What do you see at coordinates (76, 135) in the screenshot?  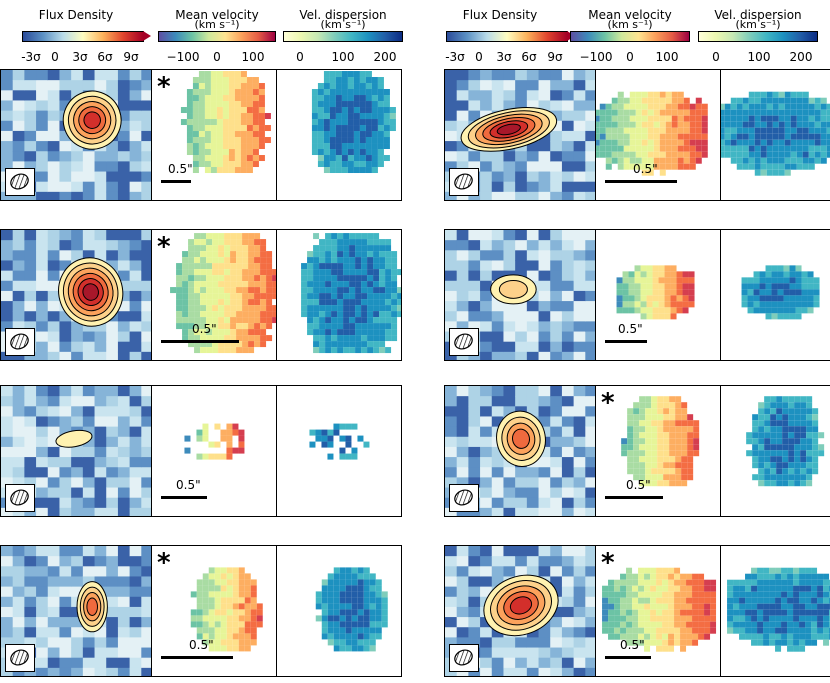 I see `flux-map` at bounding box center [76, 135].